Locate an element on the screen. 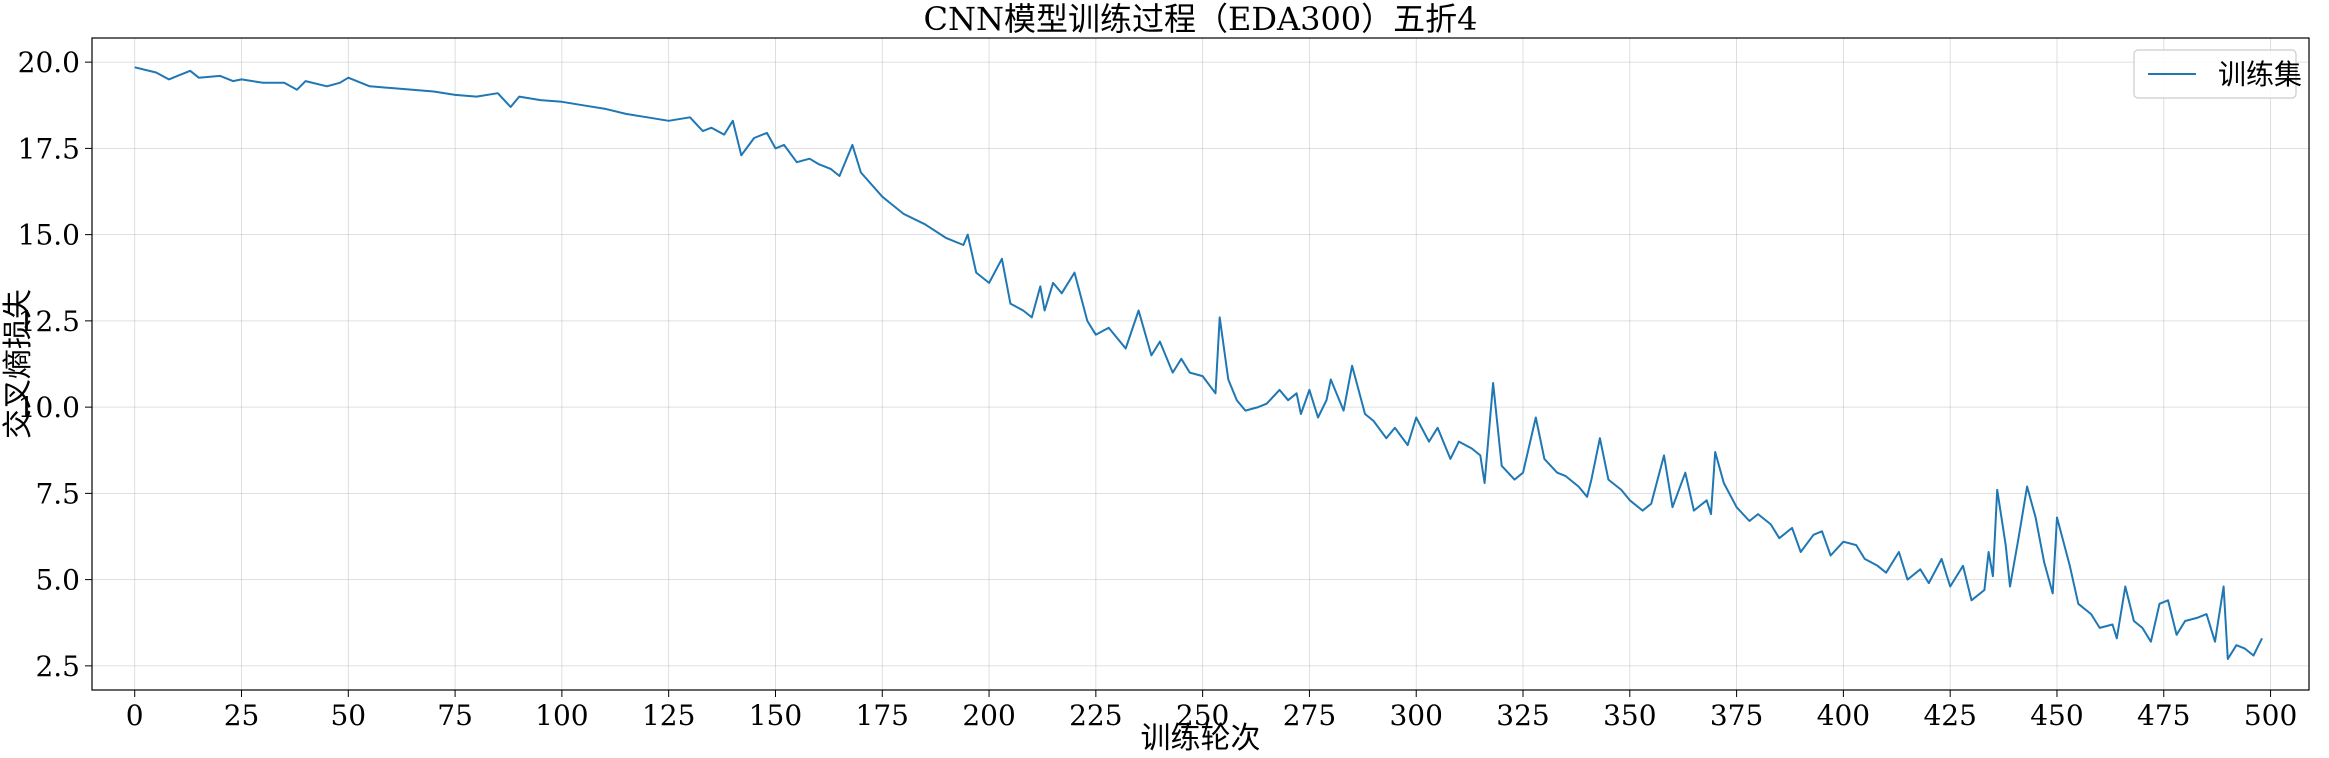 This screenshot has height=758, width=2329. x-tick-label: 225 is located at coordinates (1095, 715).